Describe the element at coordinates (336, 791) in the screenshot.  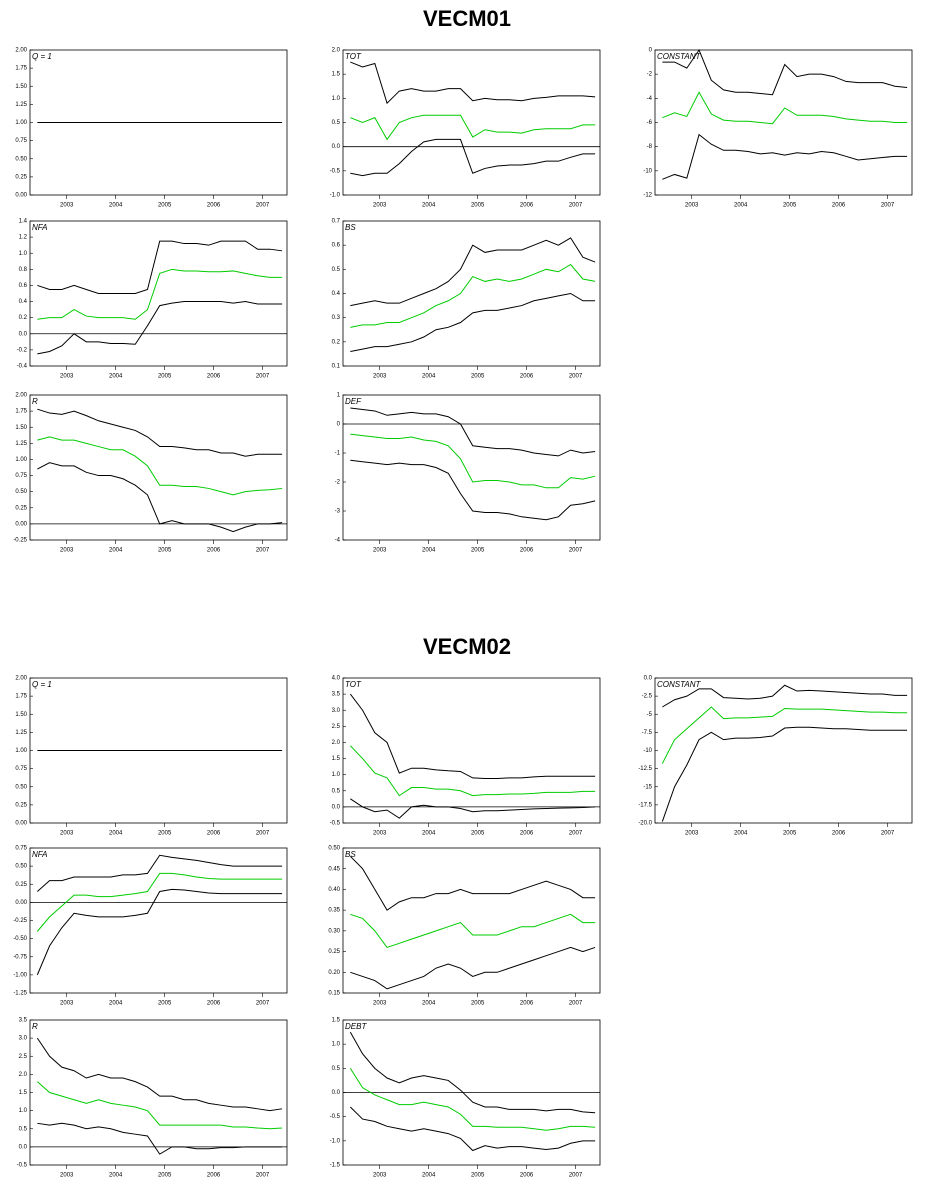
I see `y-tick-label: 0.5` at that location.